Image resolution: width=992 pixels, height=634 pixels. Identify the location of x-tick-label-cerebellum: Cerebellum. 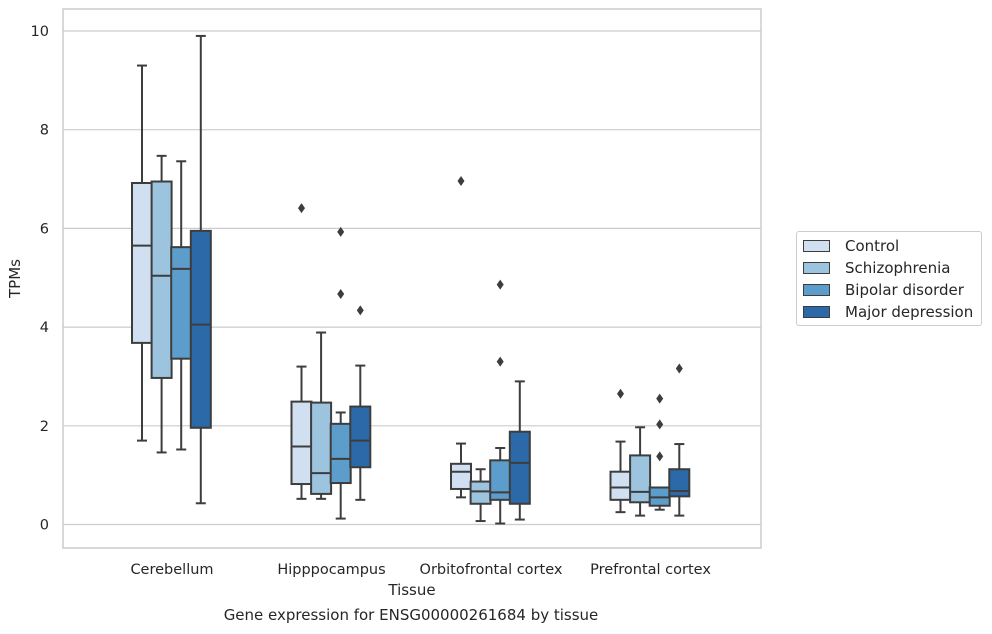
(171, 570).